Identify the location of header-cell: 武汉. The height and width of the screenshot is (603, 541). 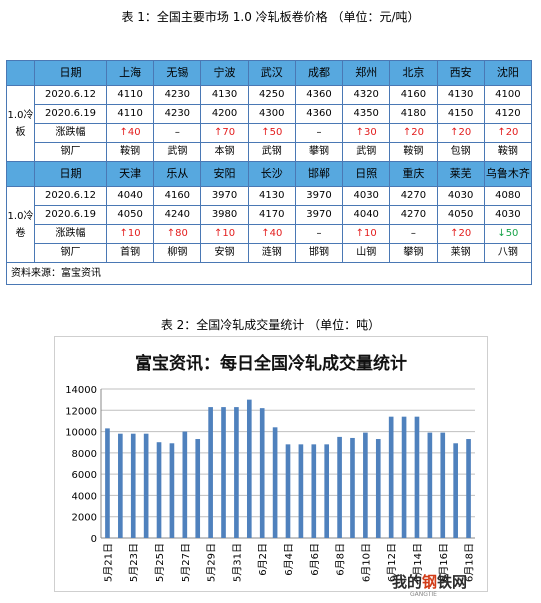
(271, 73).